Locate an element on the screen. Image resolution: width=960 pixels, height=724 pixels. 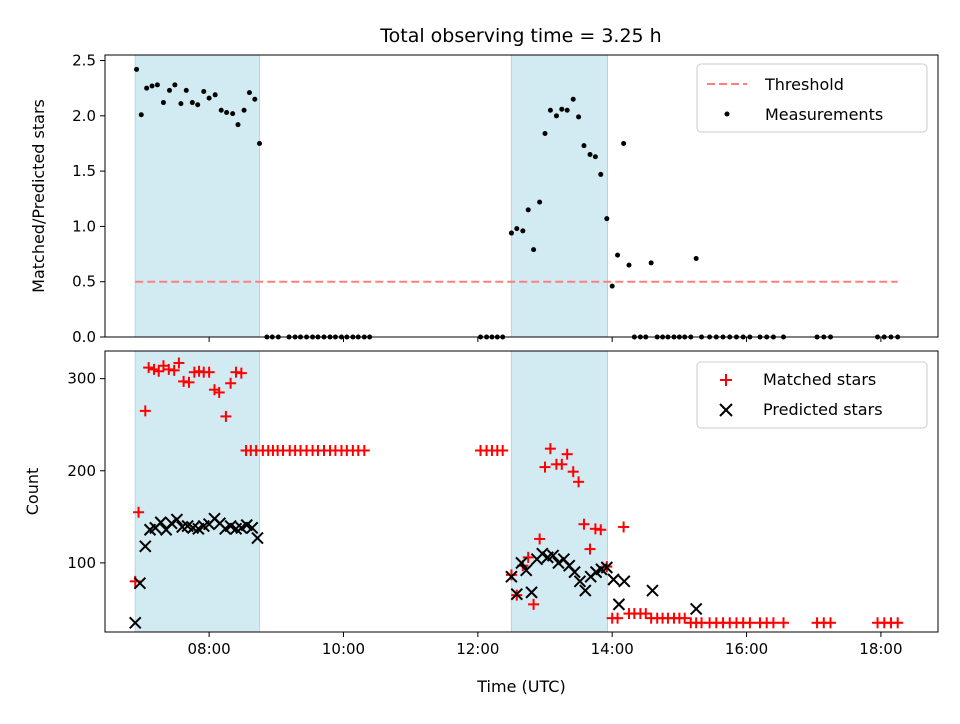
legend-predicted-label: Predicted stars is located at coordinates (823, 409).